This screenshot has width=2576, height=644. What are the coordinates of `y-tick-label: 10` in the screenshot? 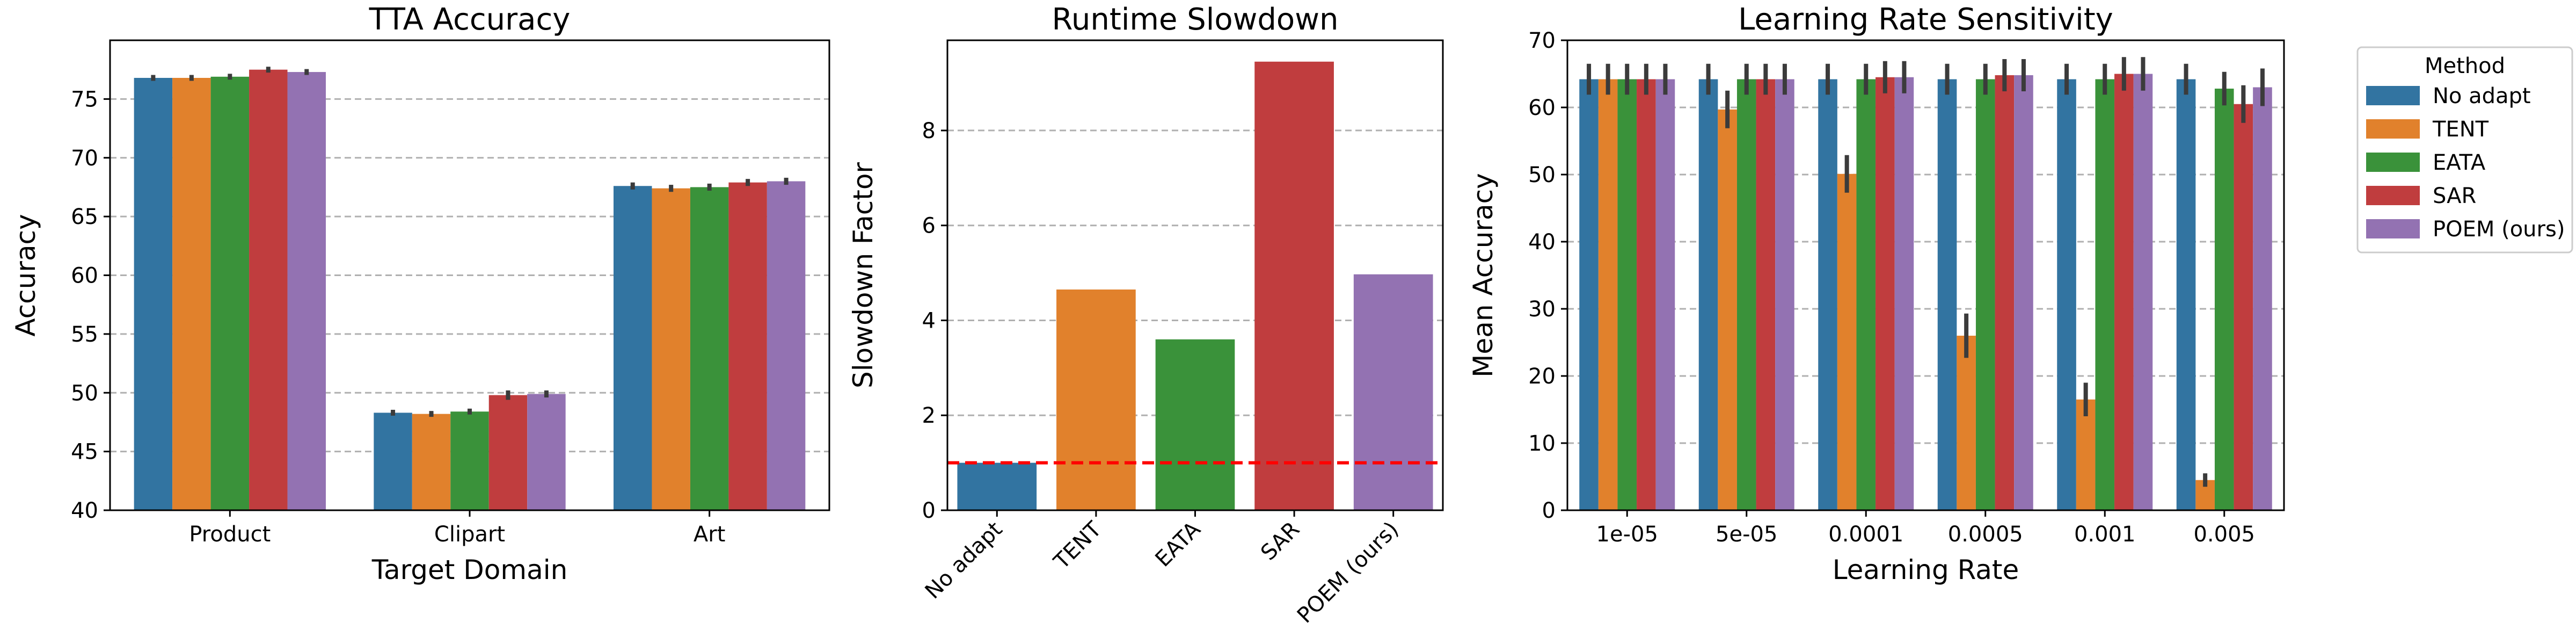 It's located at (1542, 443).